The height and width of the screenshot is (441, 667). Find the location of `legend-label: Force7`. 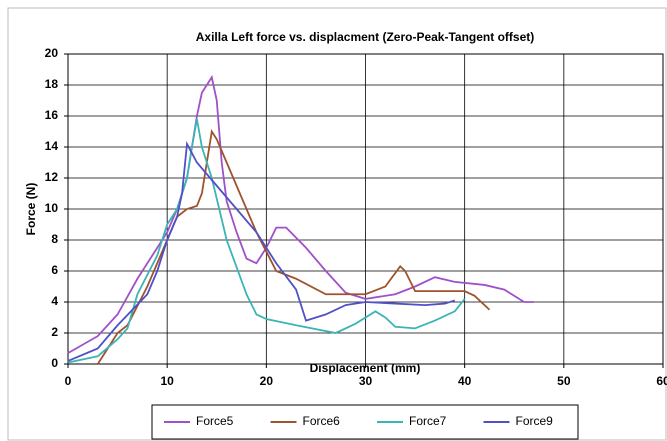

legend-label: Force7 is located at coordinates (428, 421).